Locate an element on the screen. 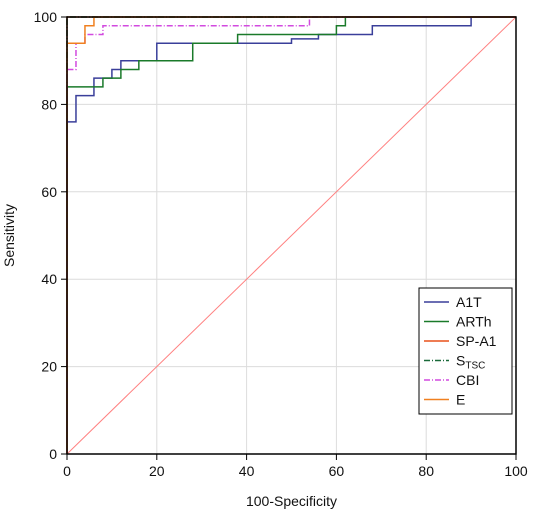 The height and width of the screenshot is (514, 533). y-tick-label: 100 is located at coordinates (46, 17).